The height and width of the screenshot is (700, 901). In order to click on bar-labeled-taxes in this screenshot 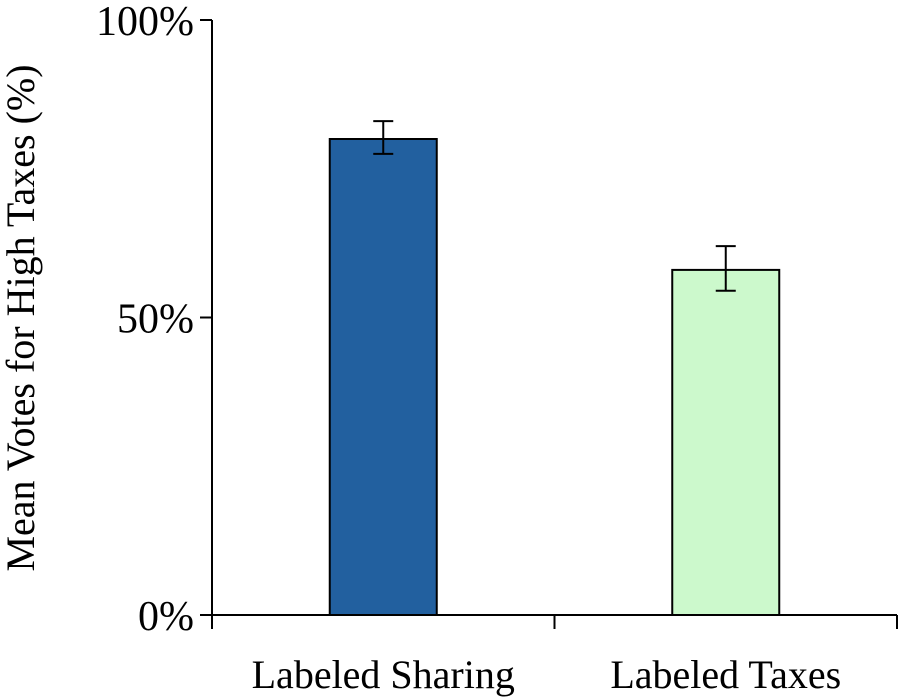, I will do `click(726, 442)`.